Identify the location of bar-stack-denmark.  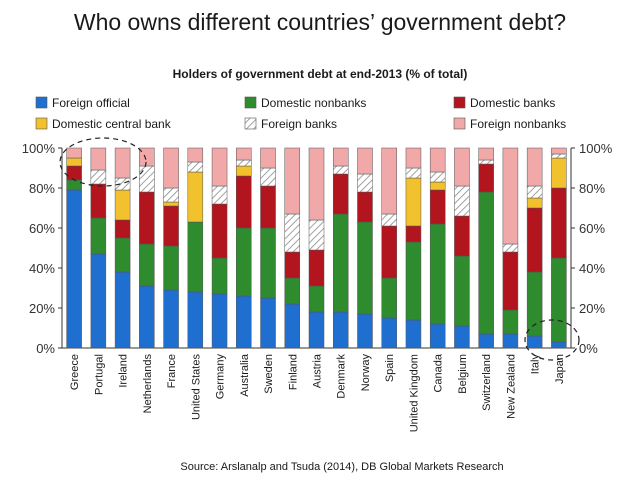
(340, 248).